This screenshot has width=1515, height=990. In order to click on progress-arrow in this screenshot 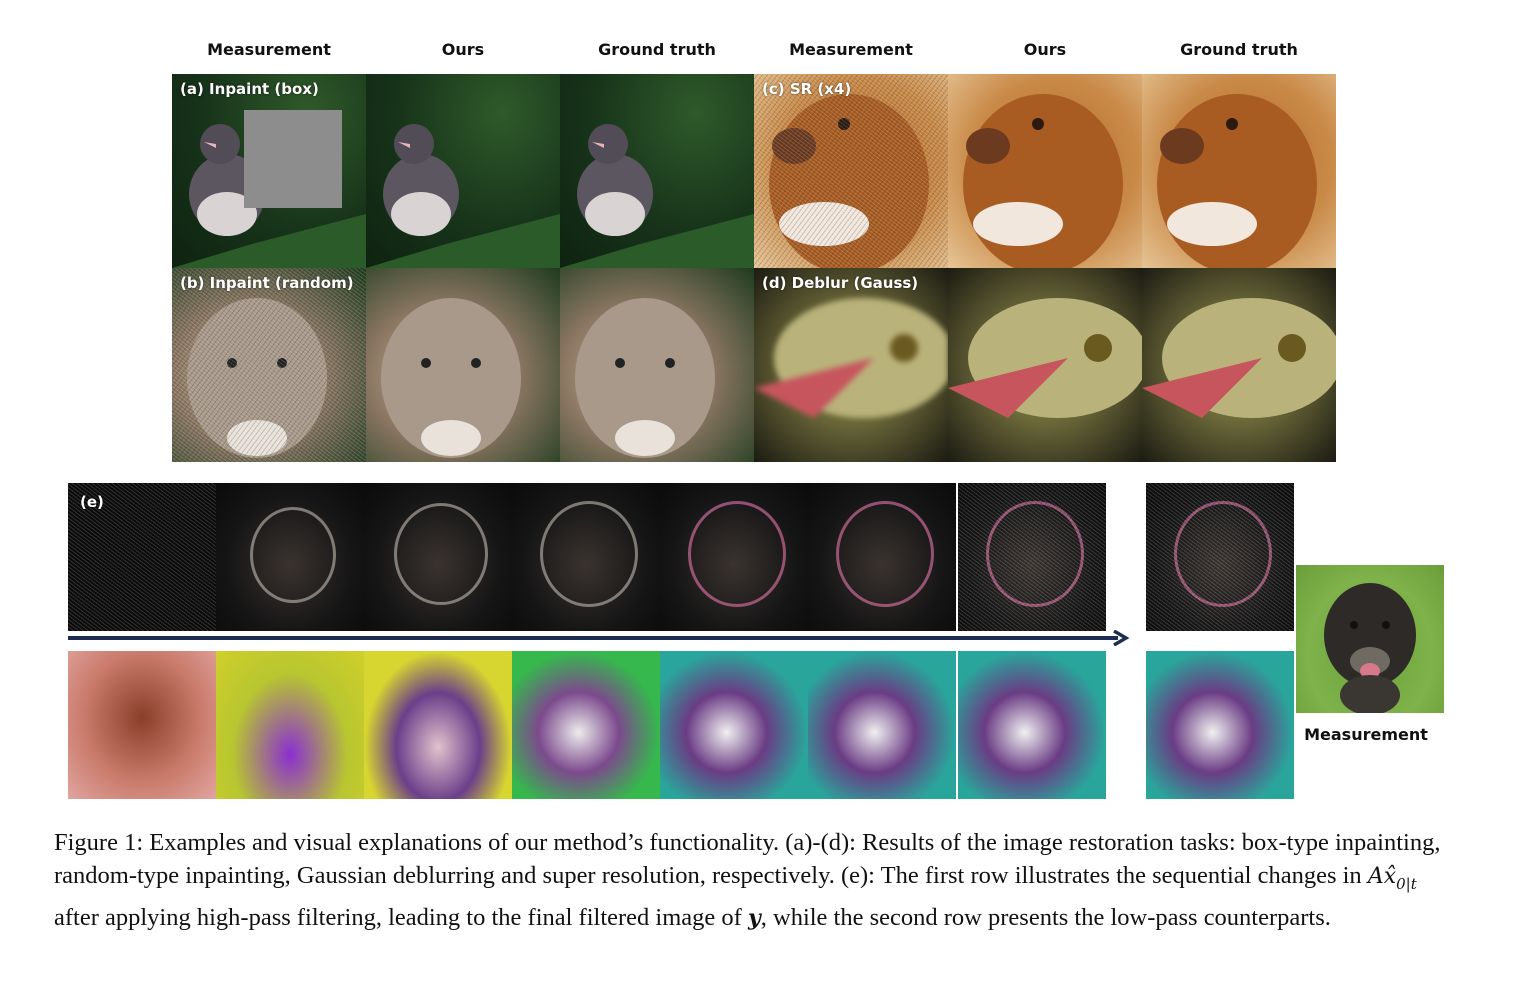, I will do `click(599, 638)`.